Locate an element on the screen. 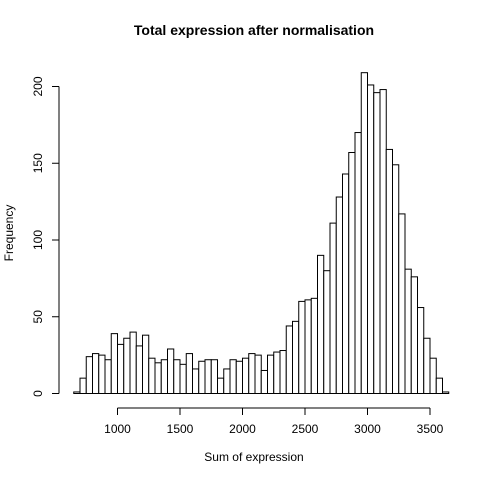  x-tick-label: 3000 is located at coordinates (367, 429).